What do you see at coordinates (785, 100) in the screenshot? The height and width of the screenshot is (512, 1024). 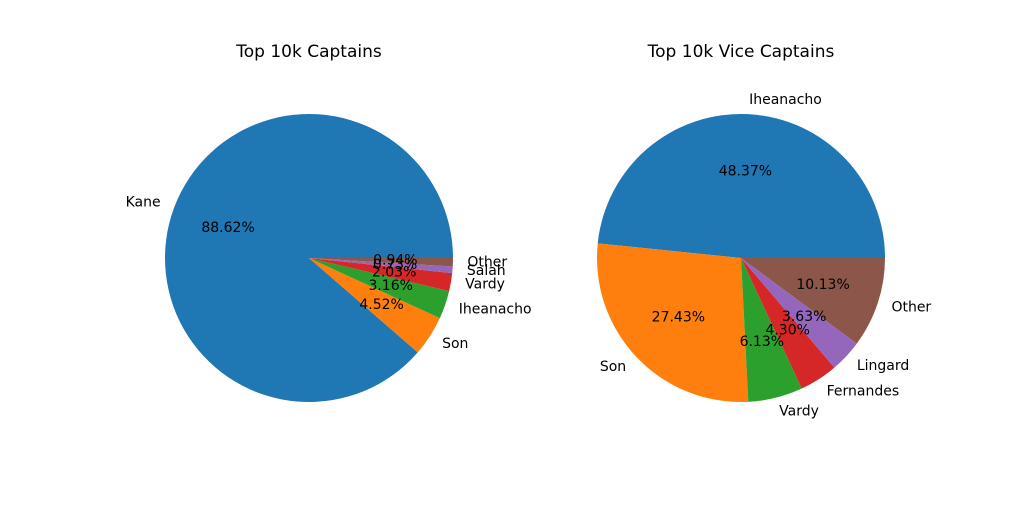 I see `vice-captains-label-iheanacho: Iheanacho` at bounding box center [785, 100].